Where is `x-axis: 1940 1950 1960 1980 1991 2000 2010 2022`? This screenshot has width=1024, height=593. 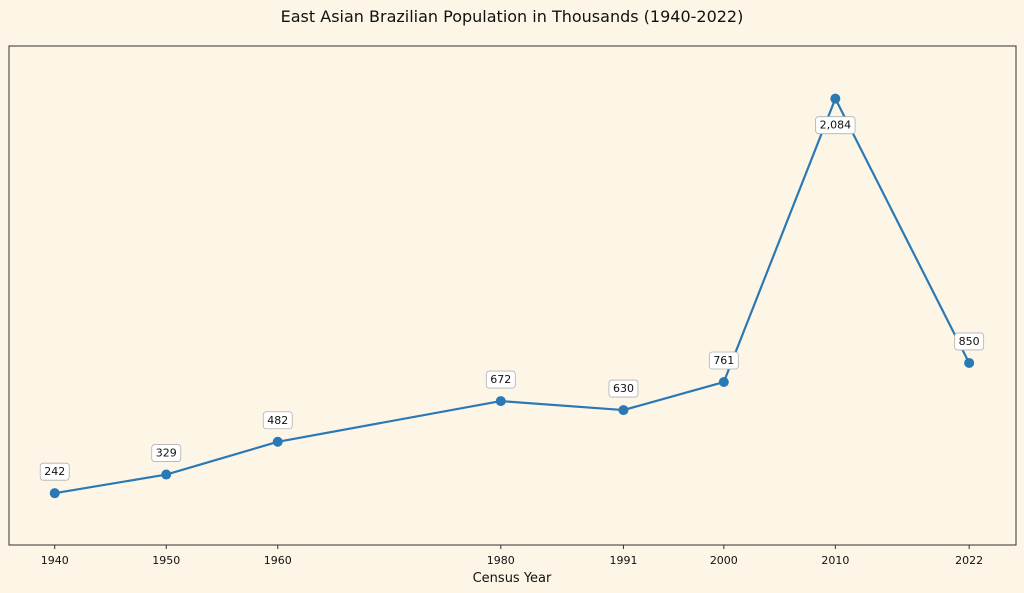 x-axis: 1940 1950 1960 1980 1991 2000 2010 2022 is located at coordinates (512, 556).